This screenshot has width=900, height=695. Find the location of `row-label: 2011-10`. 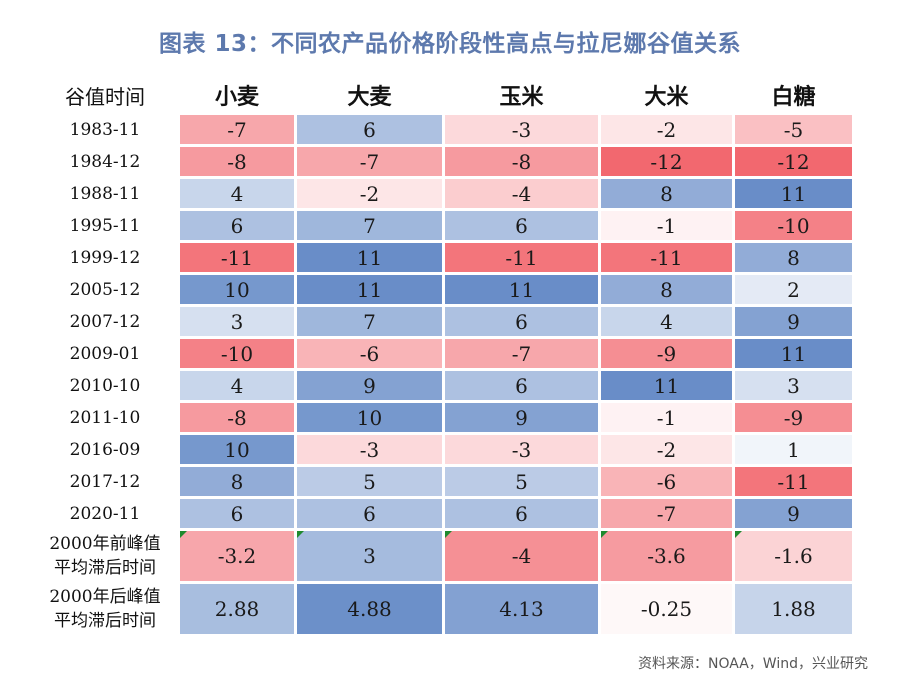

row-label: 2011-10 is located at coordinates (105, 417).